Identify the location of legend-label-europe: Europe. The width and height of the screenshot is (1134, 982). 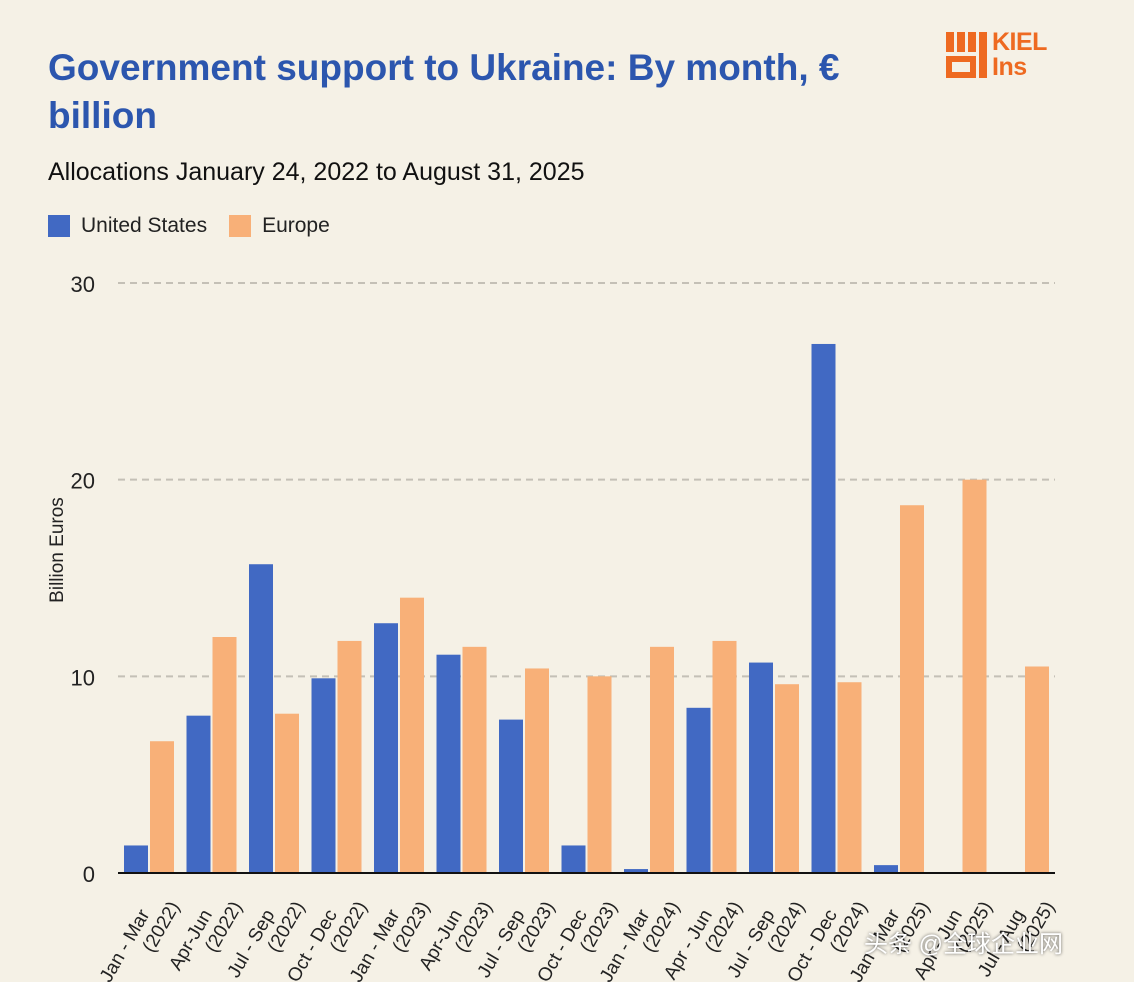
(296, 225).